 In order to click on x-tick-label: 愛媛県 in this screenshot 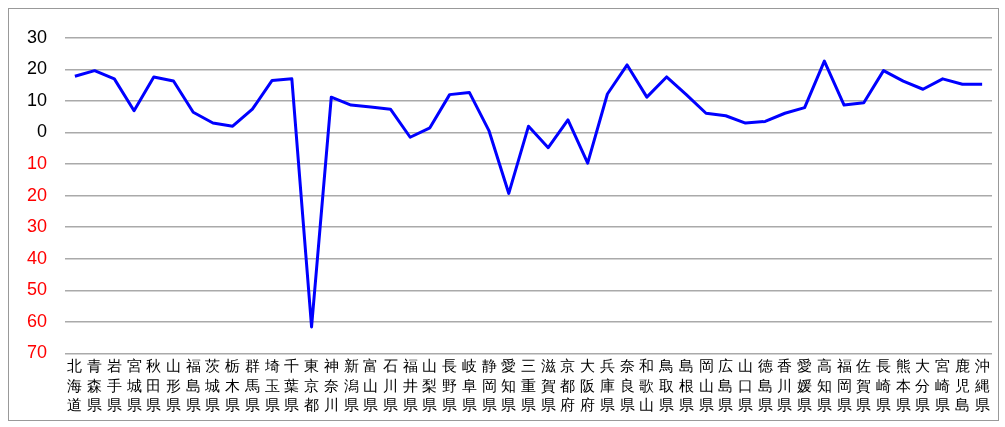, I will do `click(805, 386)`.